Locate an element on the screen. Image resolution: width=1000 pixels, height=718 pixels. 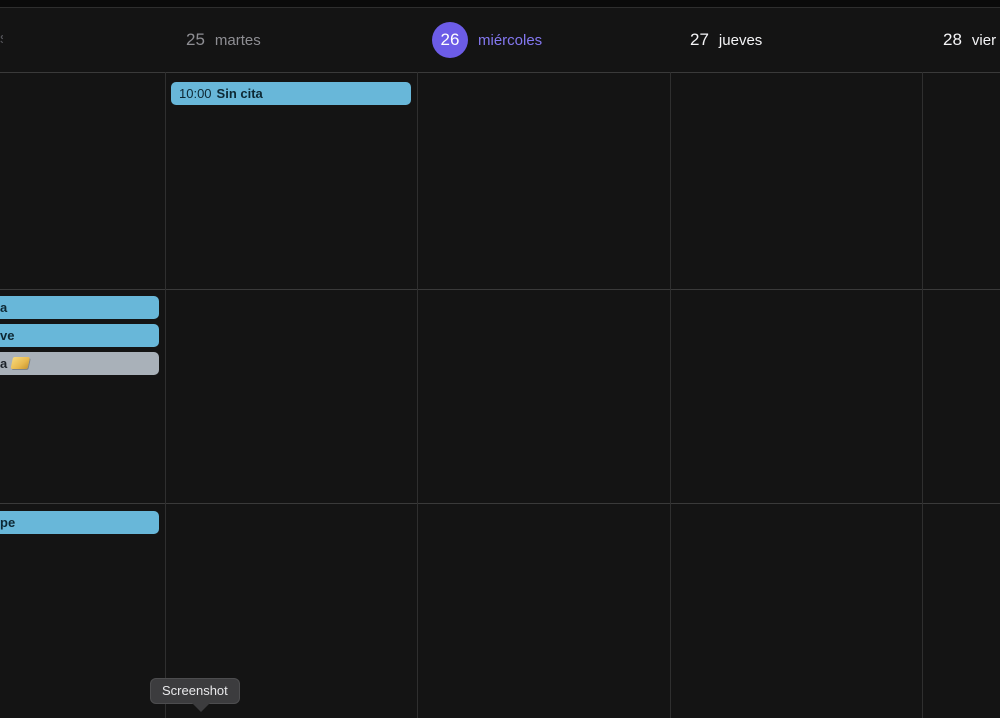
day-label-monday-fragment: s is located at coordinates (1, 40).